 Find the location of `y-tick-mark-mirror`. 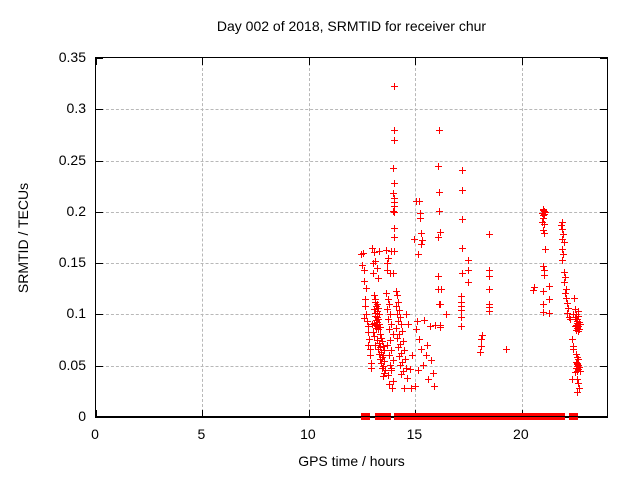

y-tick-mark-mirror is located at coordinates (603, 161).